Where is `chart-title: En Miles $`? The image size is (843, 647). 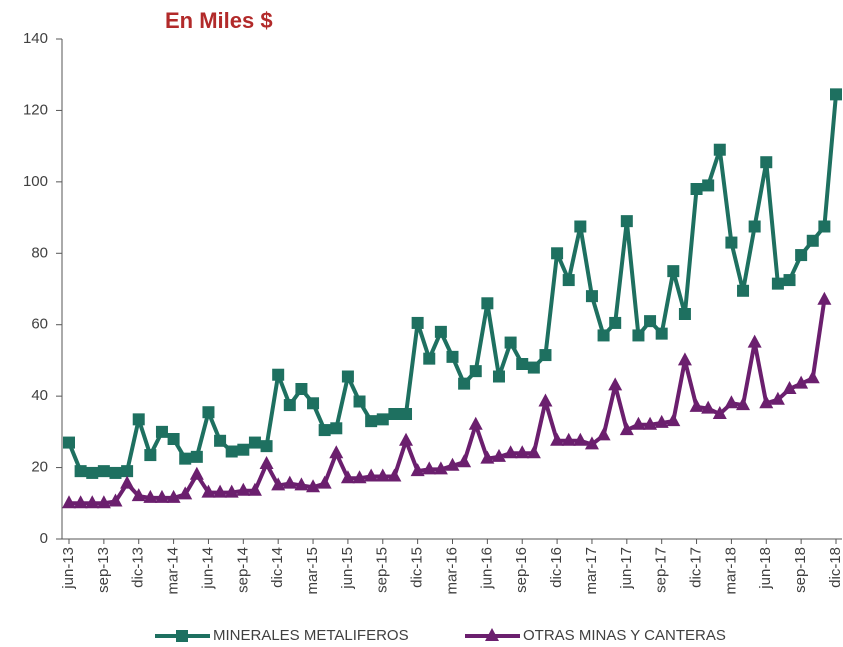 chart-title: En Miles $ is located at coordinates (219, 20).